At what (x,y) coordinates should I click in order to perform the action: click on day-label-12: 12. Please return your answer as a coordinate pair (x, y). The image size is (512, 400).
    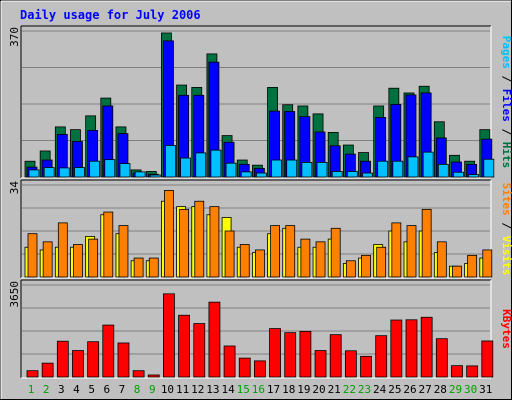
    Looking at the image, I should click on (197, 389).